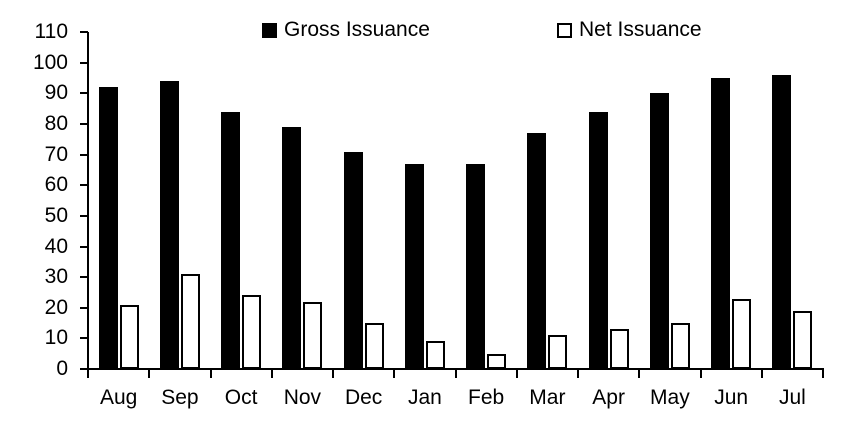 The height and width of the screenshot is (430, 852). What do you see at coordinates (230, 240) in the screenshot?
I see `bar-gross-oct` at bounding box center [230, 240].